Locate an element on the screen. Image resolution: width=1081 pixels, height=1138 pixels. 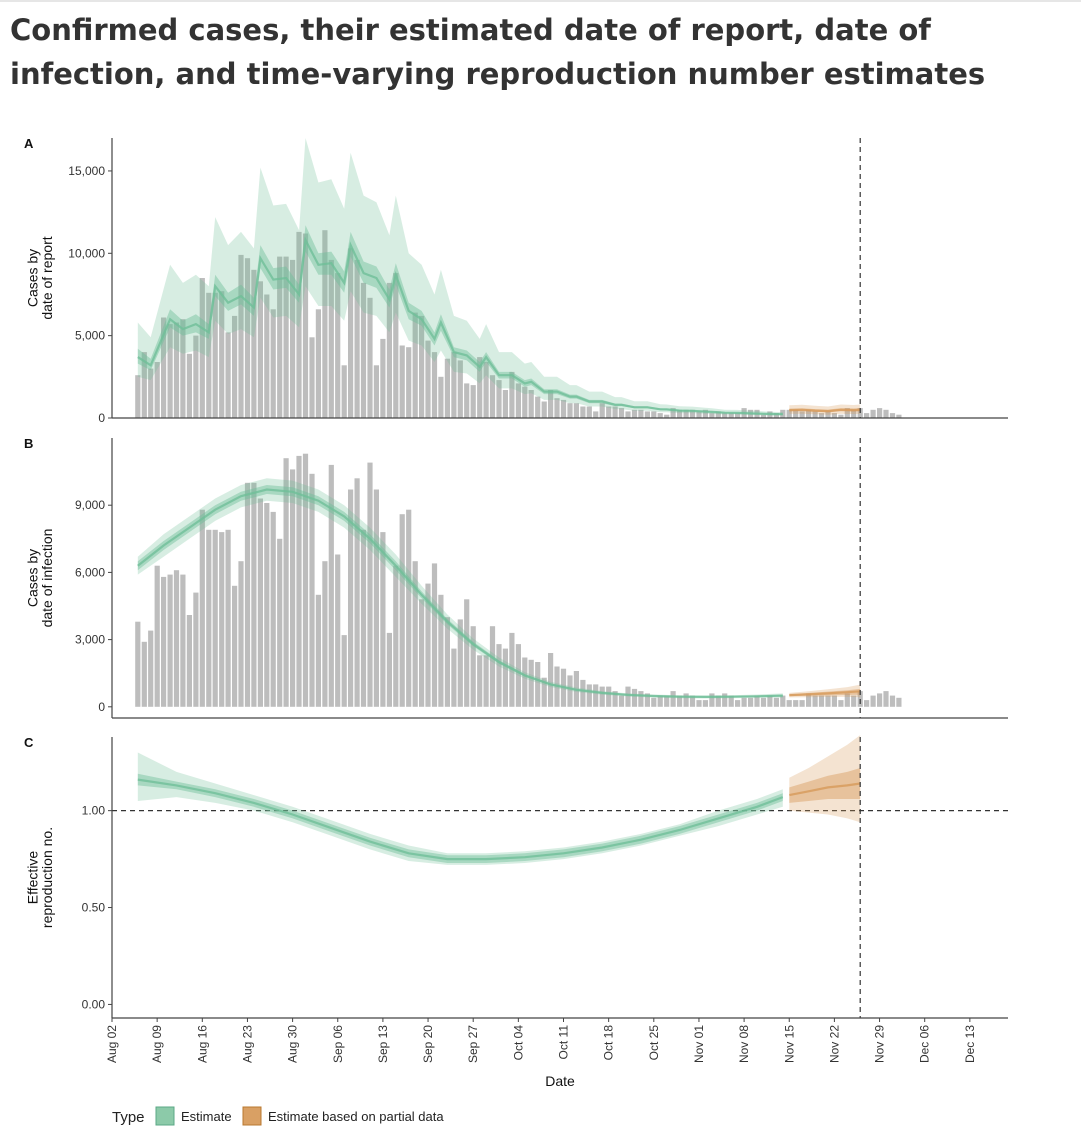
panel-label-a: A is located at coordinates (29, 143).